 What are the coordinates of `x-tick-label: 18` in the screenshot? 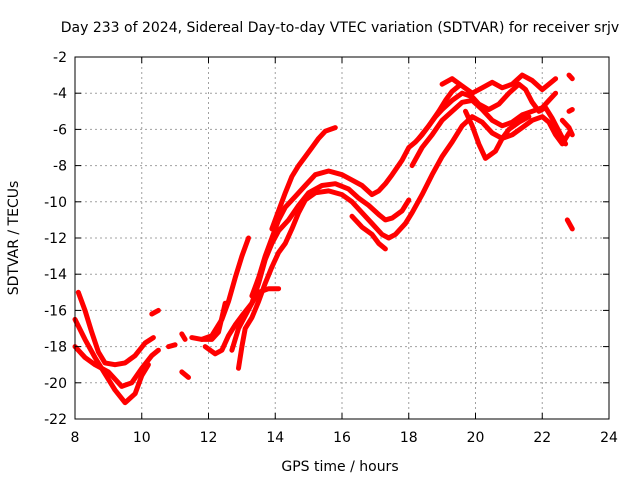 It's located at (409, 438).